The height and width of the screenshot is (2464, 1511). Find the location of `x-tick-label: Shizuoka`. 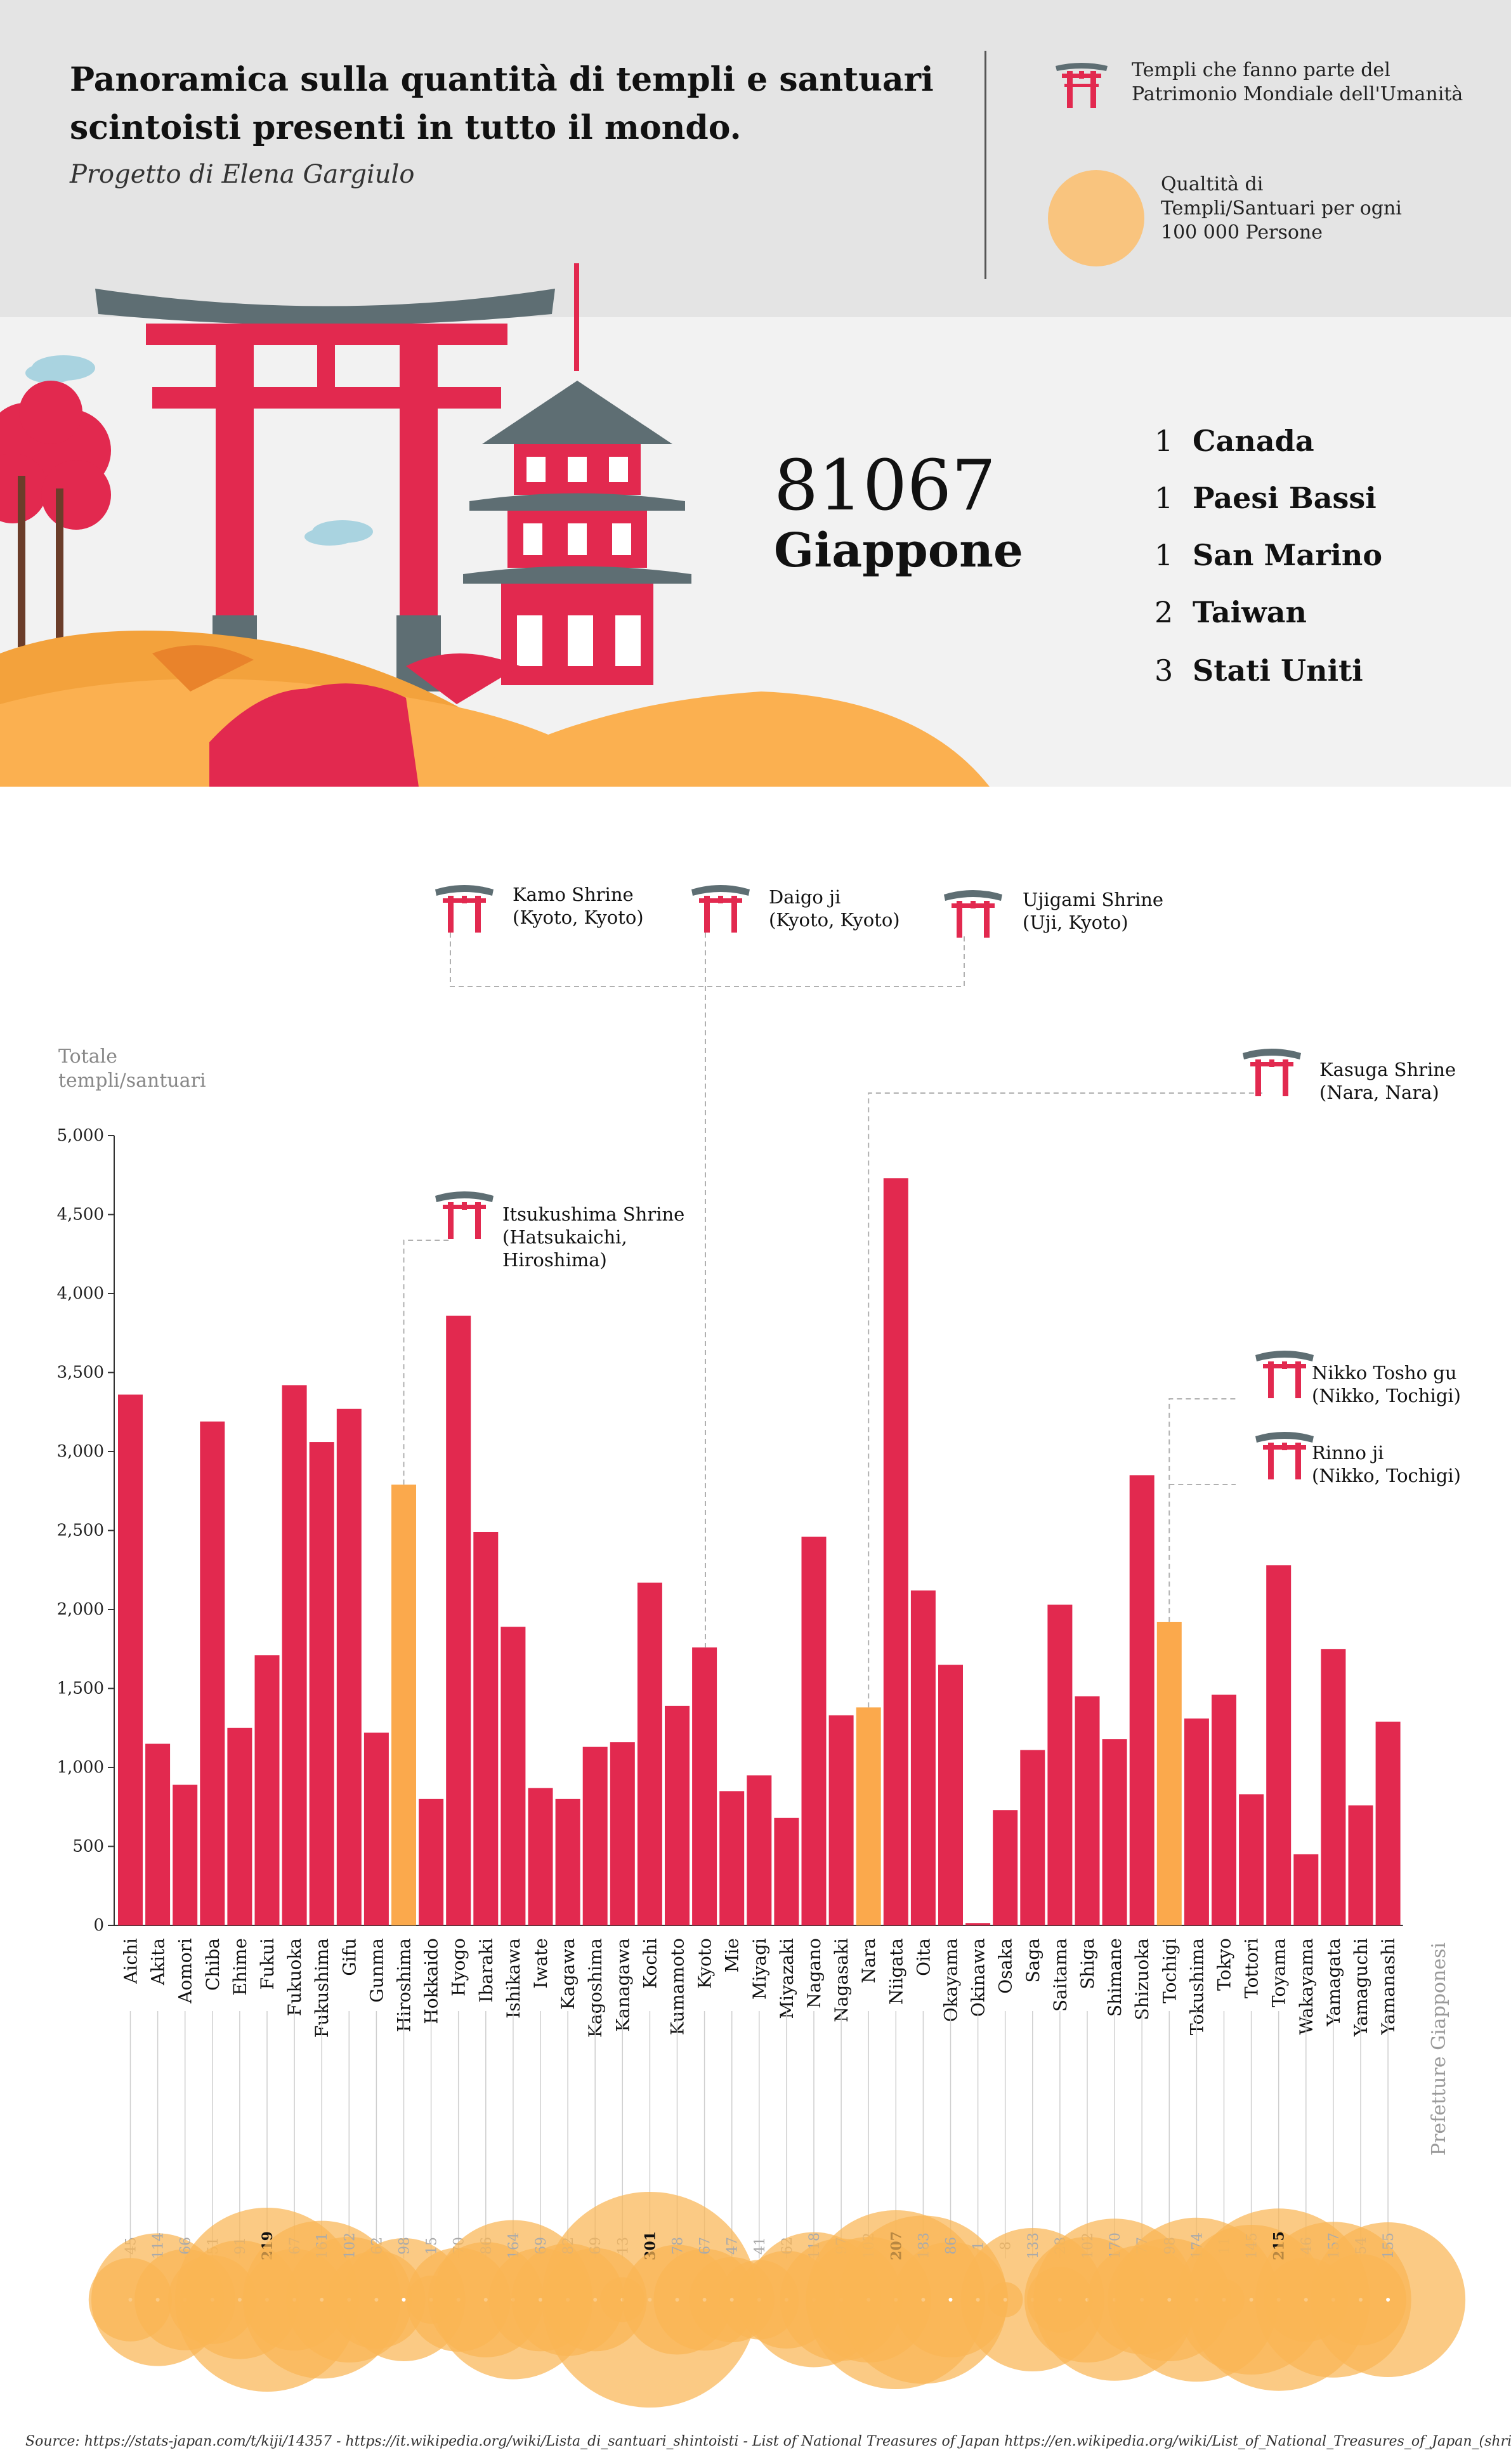

x-tick-label: Shizuoka is located at coordinates (1142, 1979).